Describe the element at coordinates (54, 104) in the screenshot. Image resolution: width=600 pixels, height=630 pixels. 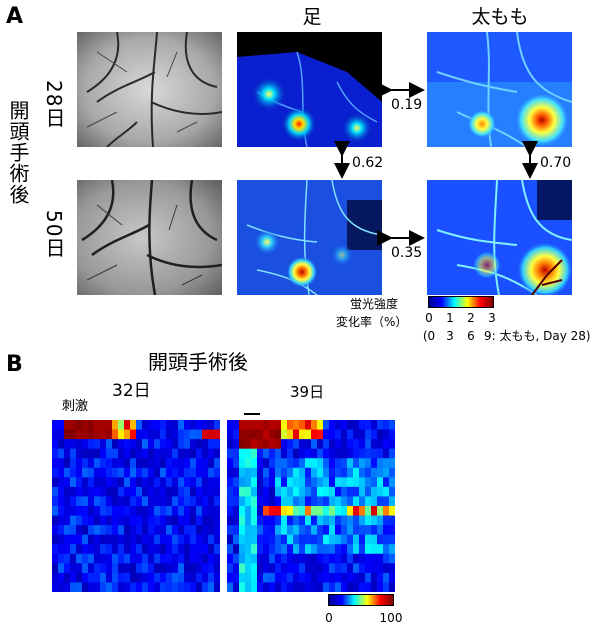
I see `row-label-day28: 28日` at that location.